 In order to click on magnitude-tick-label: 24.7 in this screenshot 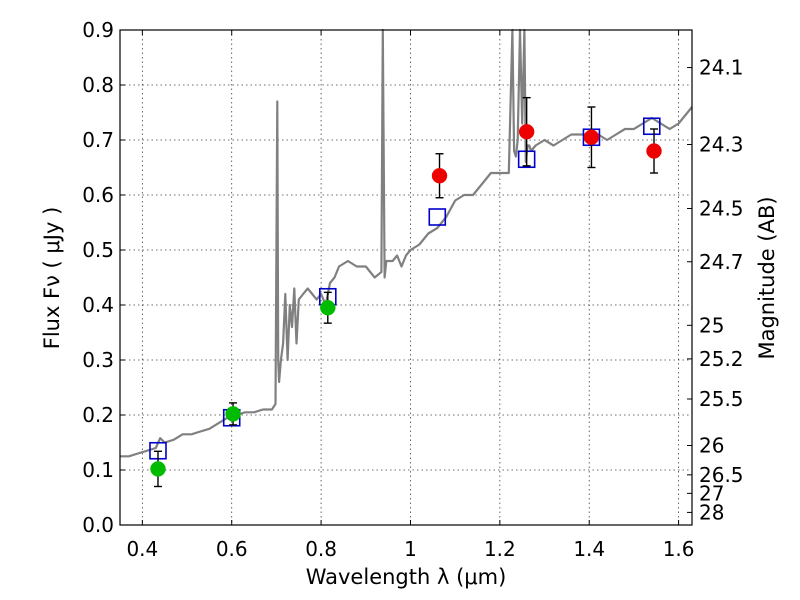, I will do `click(721, 262)`.